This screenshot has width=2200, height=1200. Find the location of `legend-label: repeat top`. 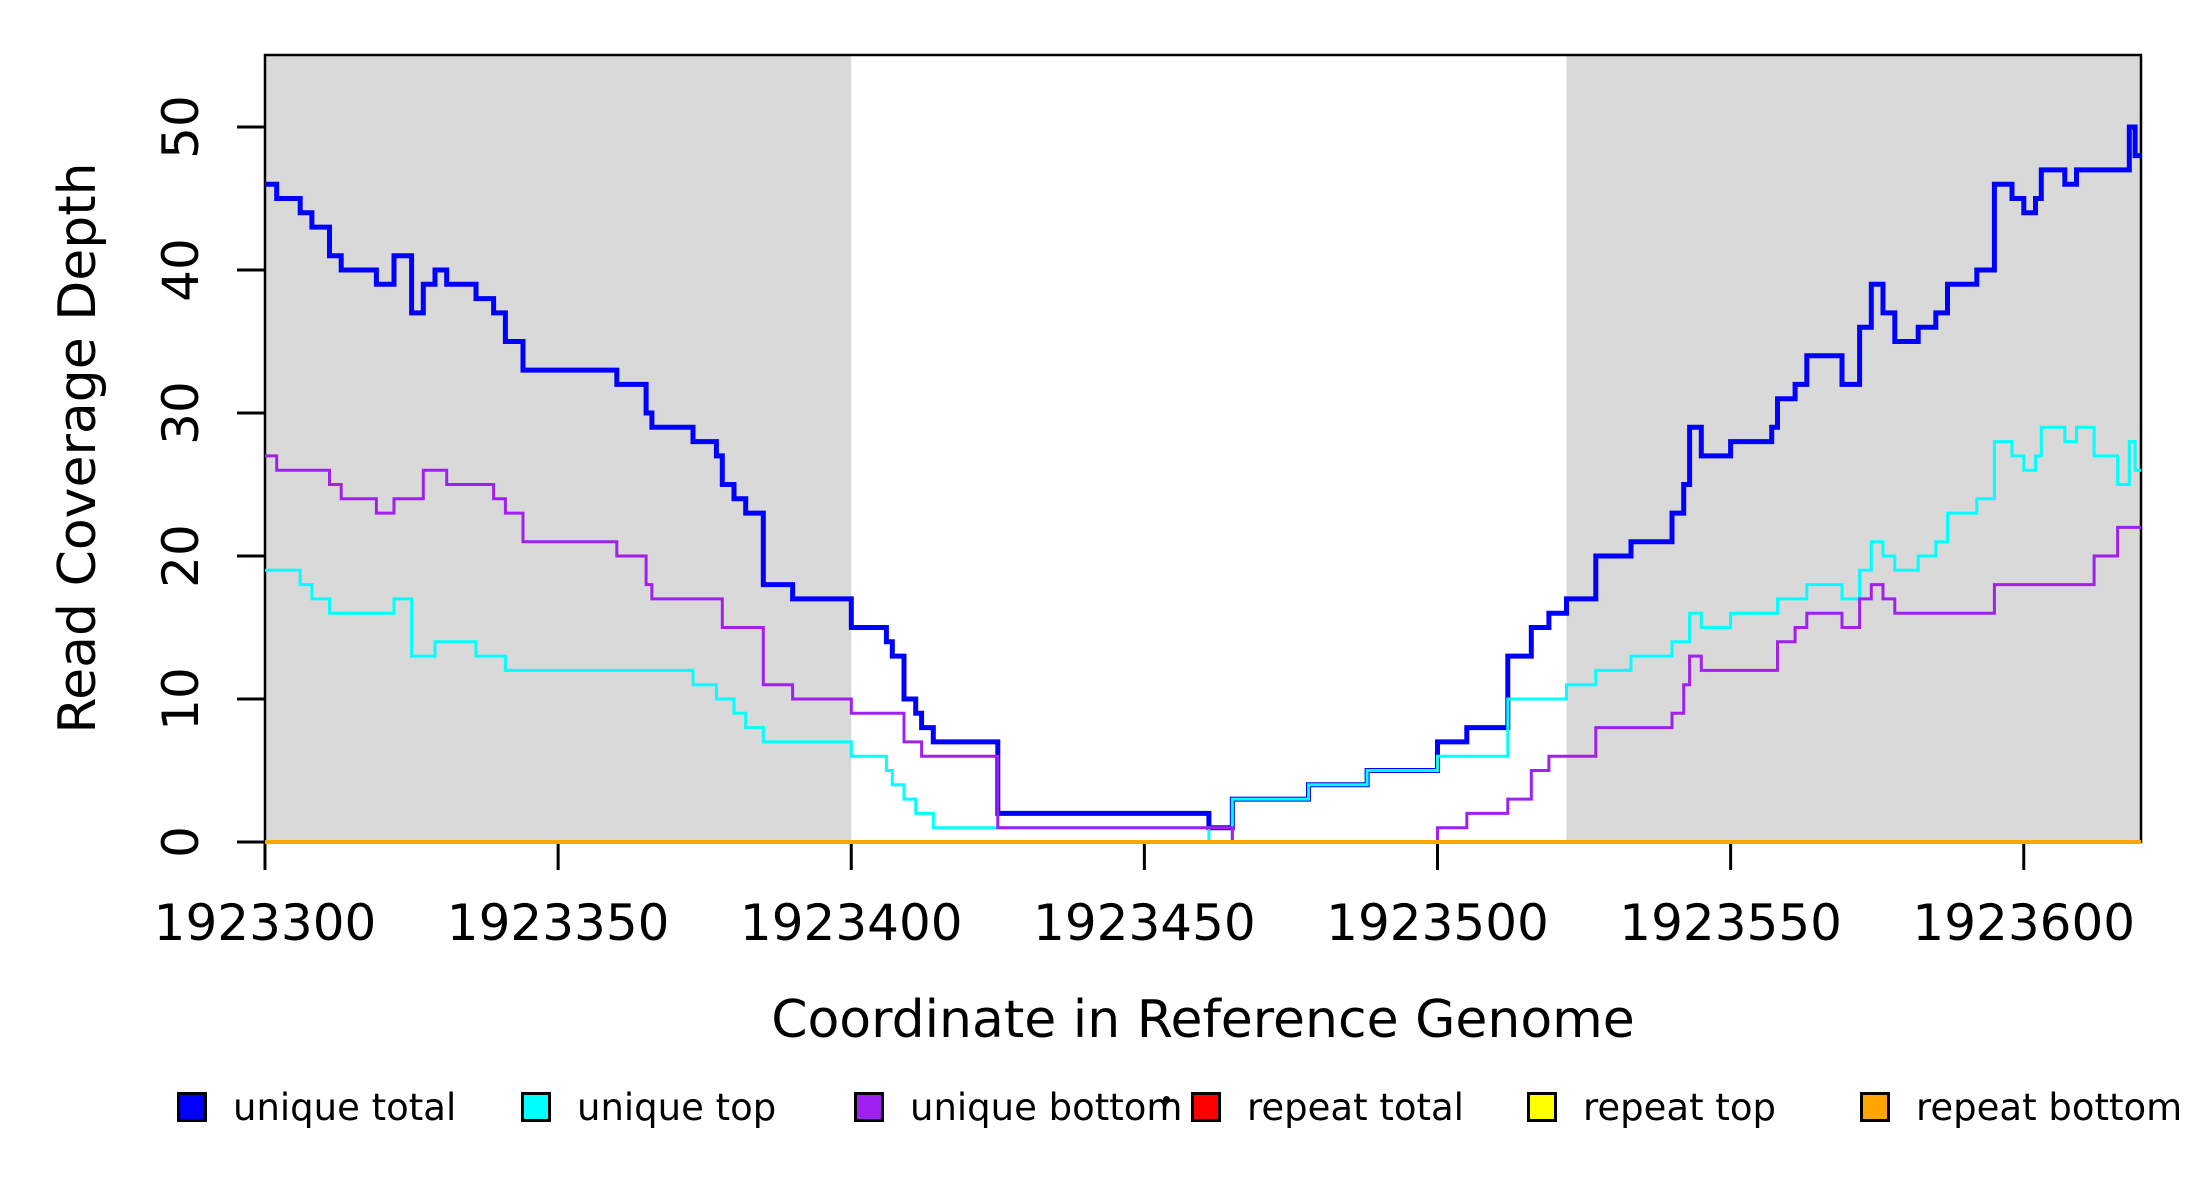

legend-label: repeat top is located at coordinates (1679, 1107).